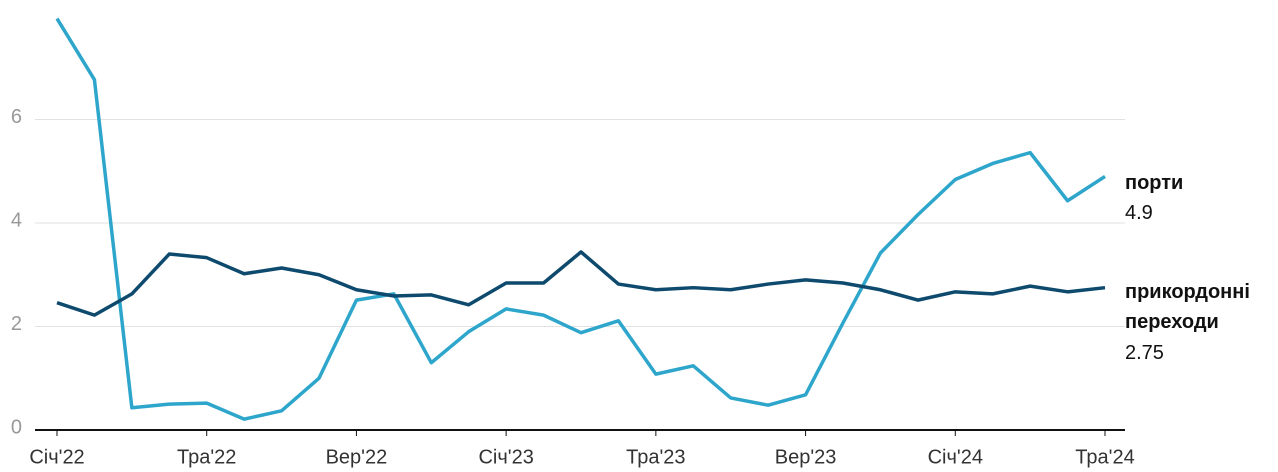 The image size is (1278, 472). What do you see at coordinates (16, 324) in the screenshot?
I see `y-tick-label: 2` at bounding box center [16, 324].